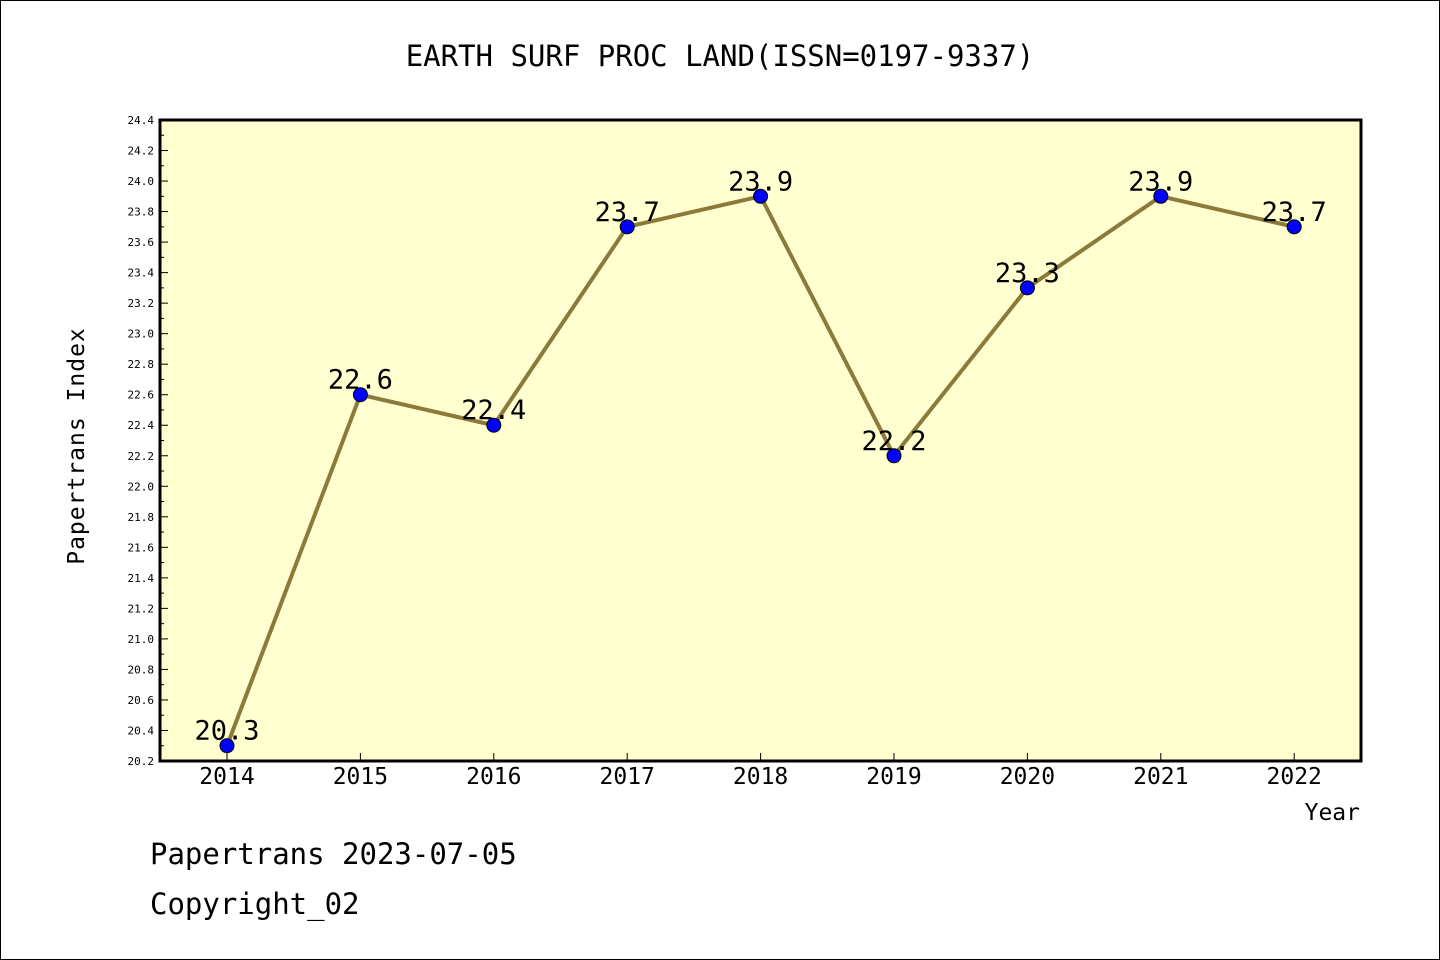 This screenshot has height=960, width=1440. Describe the element at coordinates (493, 777) in the screenshot. I see `x-tick-label: 2016` at that location.